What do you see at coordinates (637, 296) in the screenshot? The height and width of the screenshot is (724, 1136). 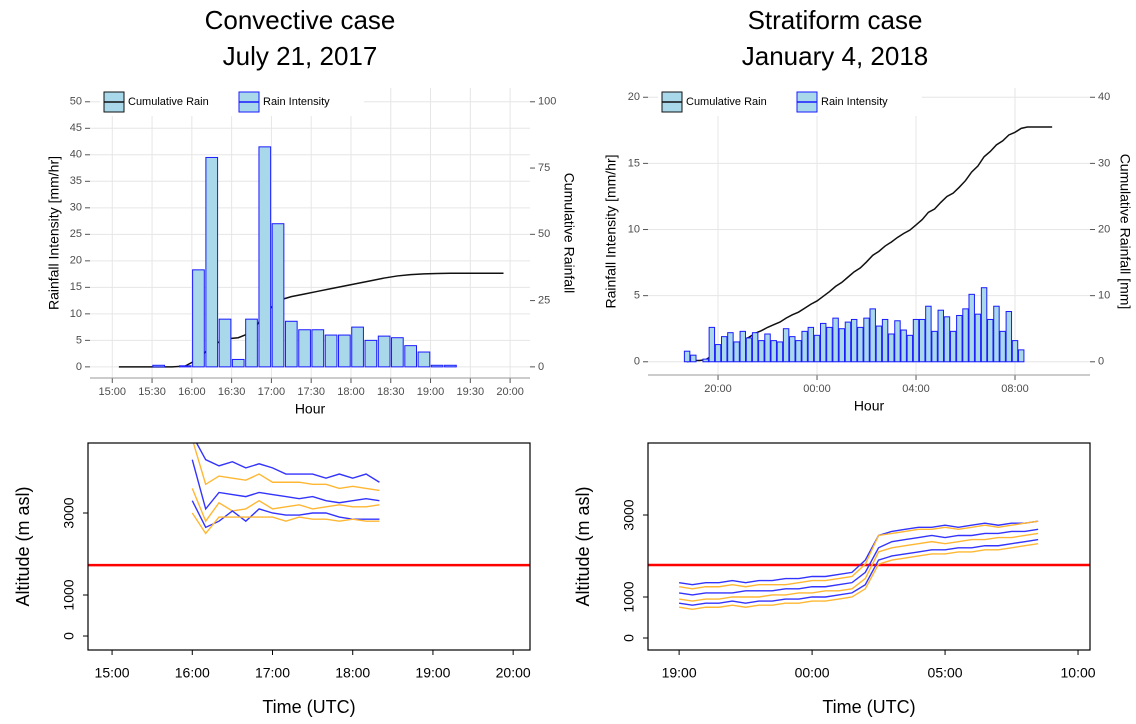 I see `y-tick-label: 5` at bounding box center [637, 296].